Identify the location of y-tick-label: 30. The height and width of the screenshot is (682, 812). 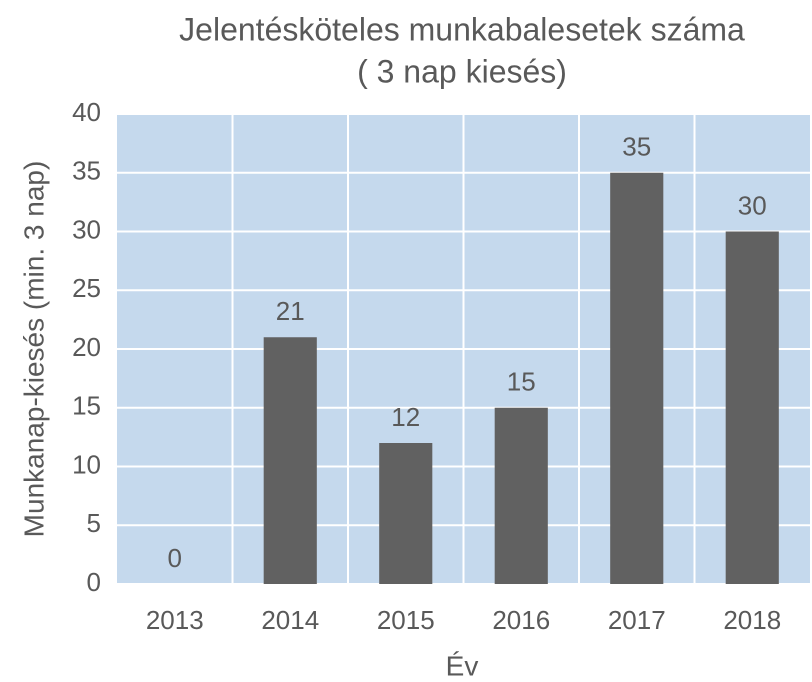
(86, 229).